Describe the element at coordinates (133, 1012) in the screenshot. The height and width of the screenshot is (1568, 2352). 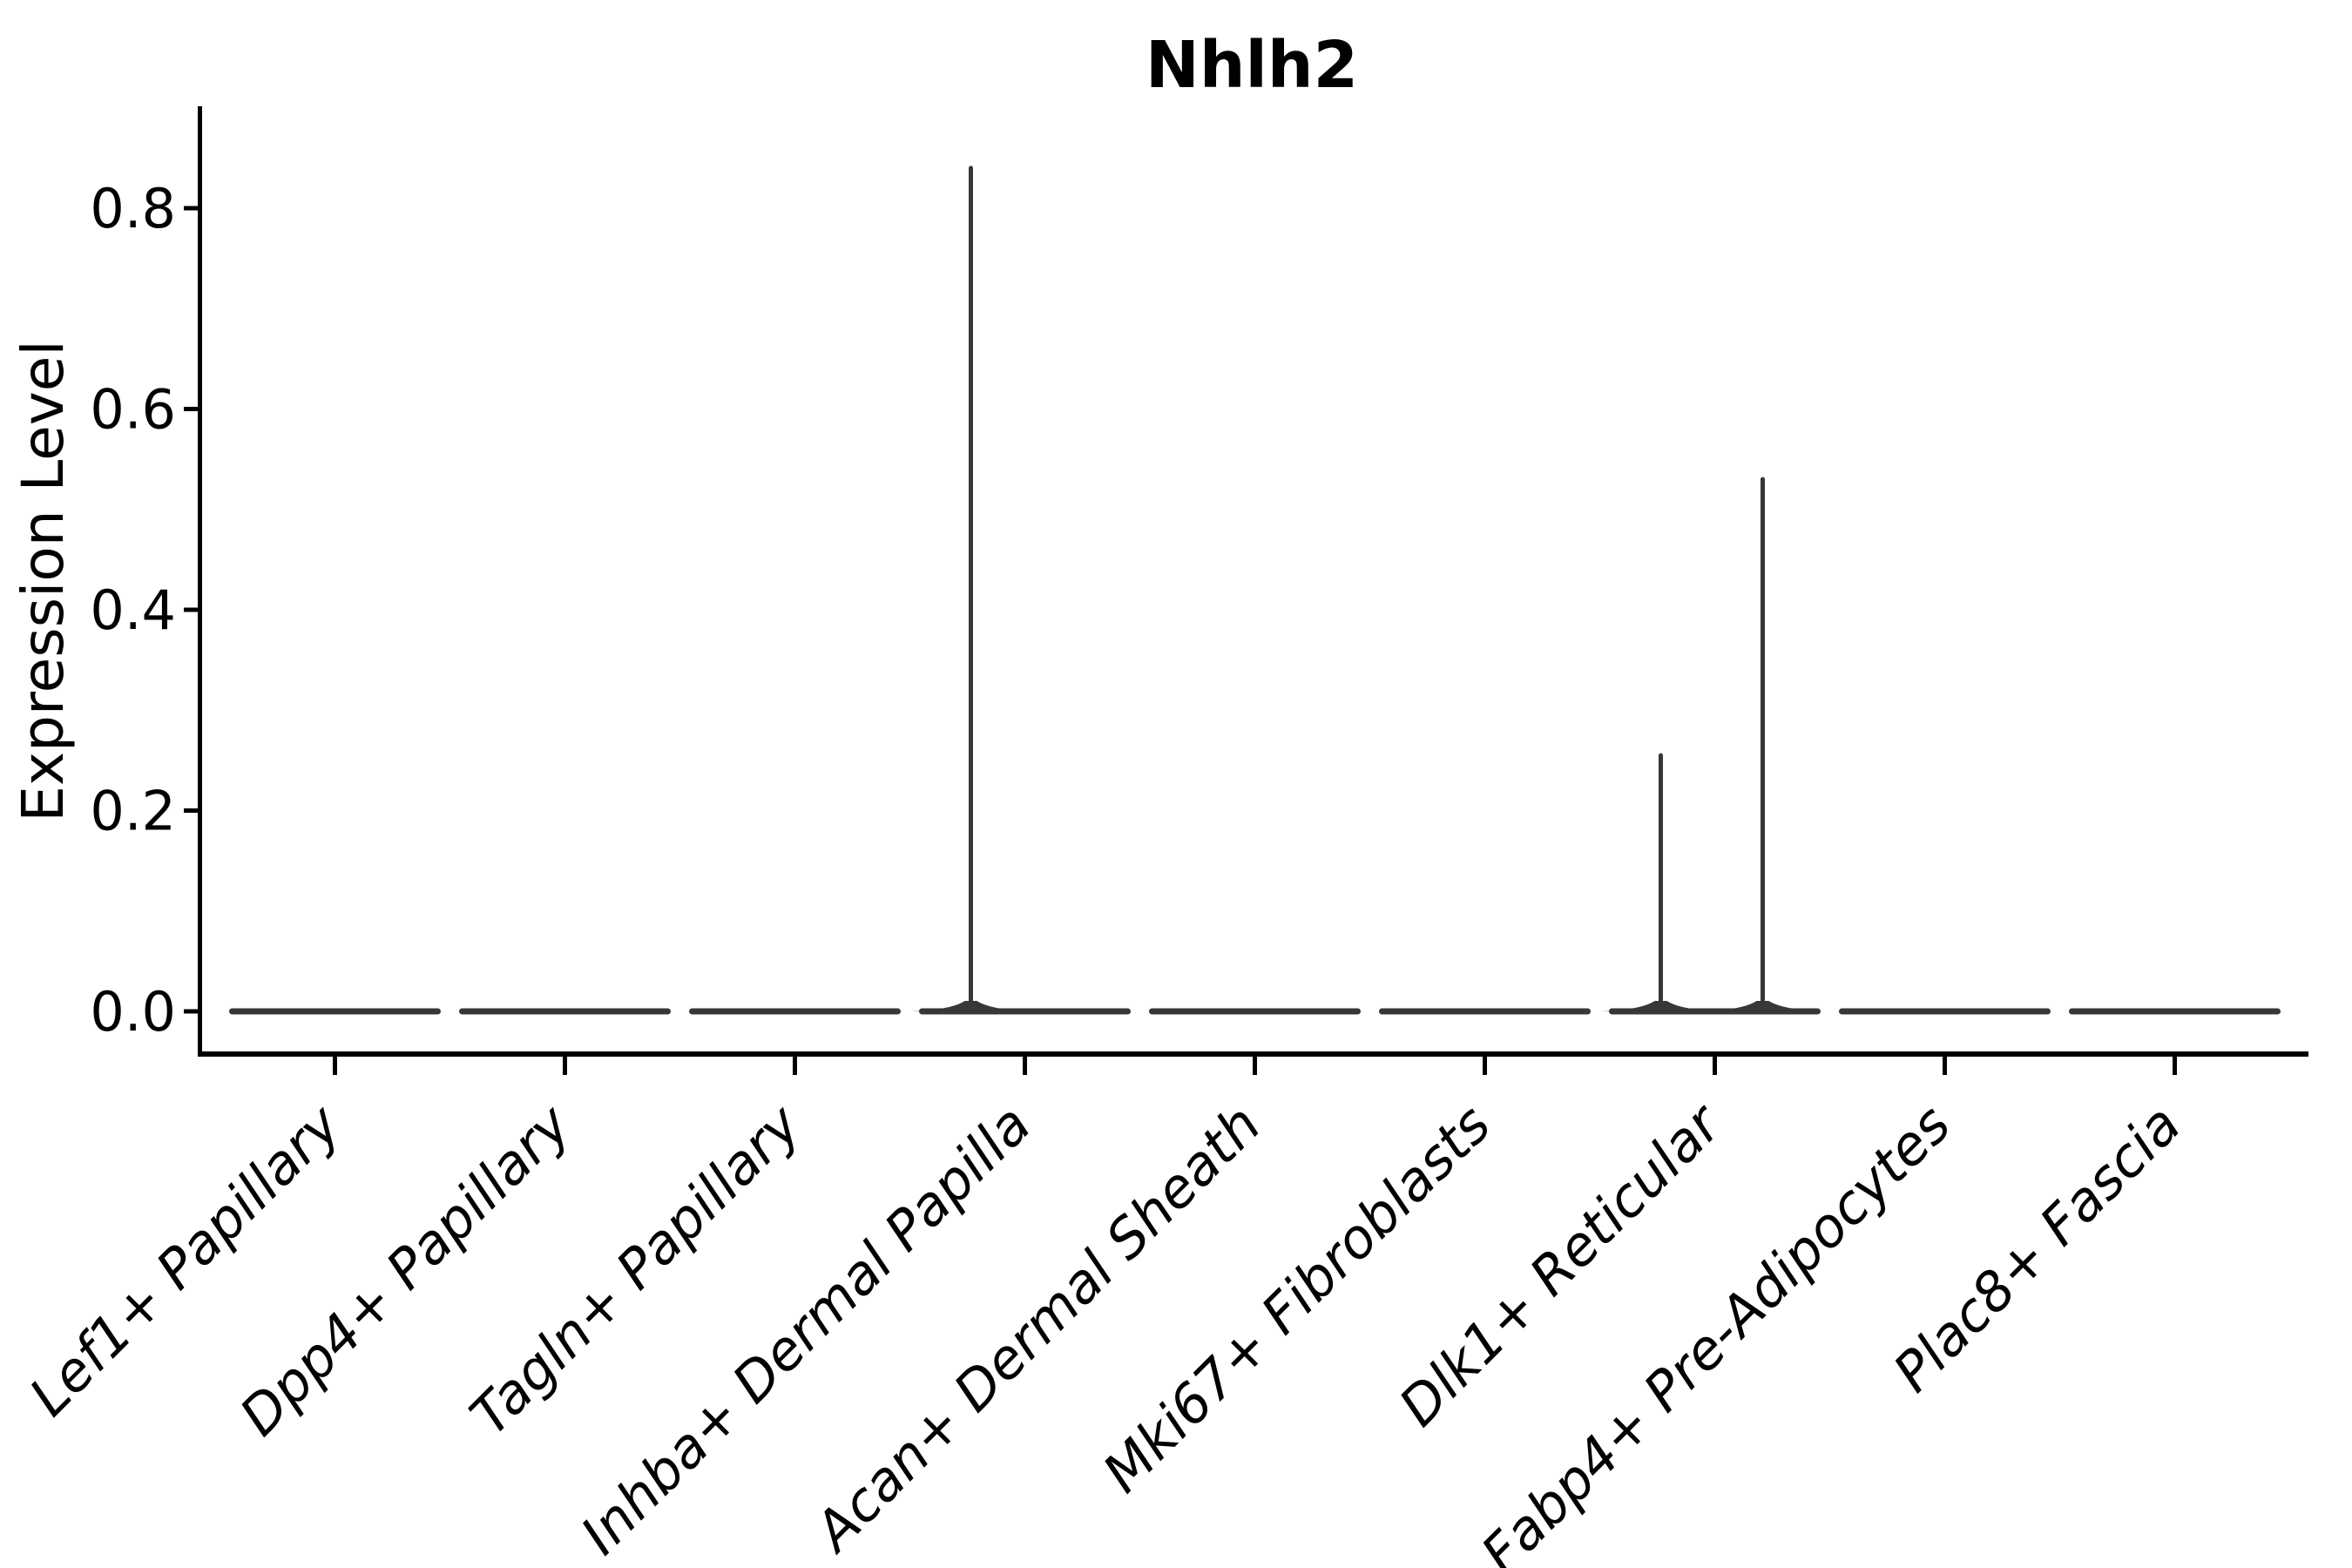
I see `y-tick-label: 0.0` at that location.